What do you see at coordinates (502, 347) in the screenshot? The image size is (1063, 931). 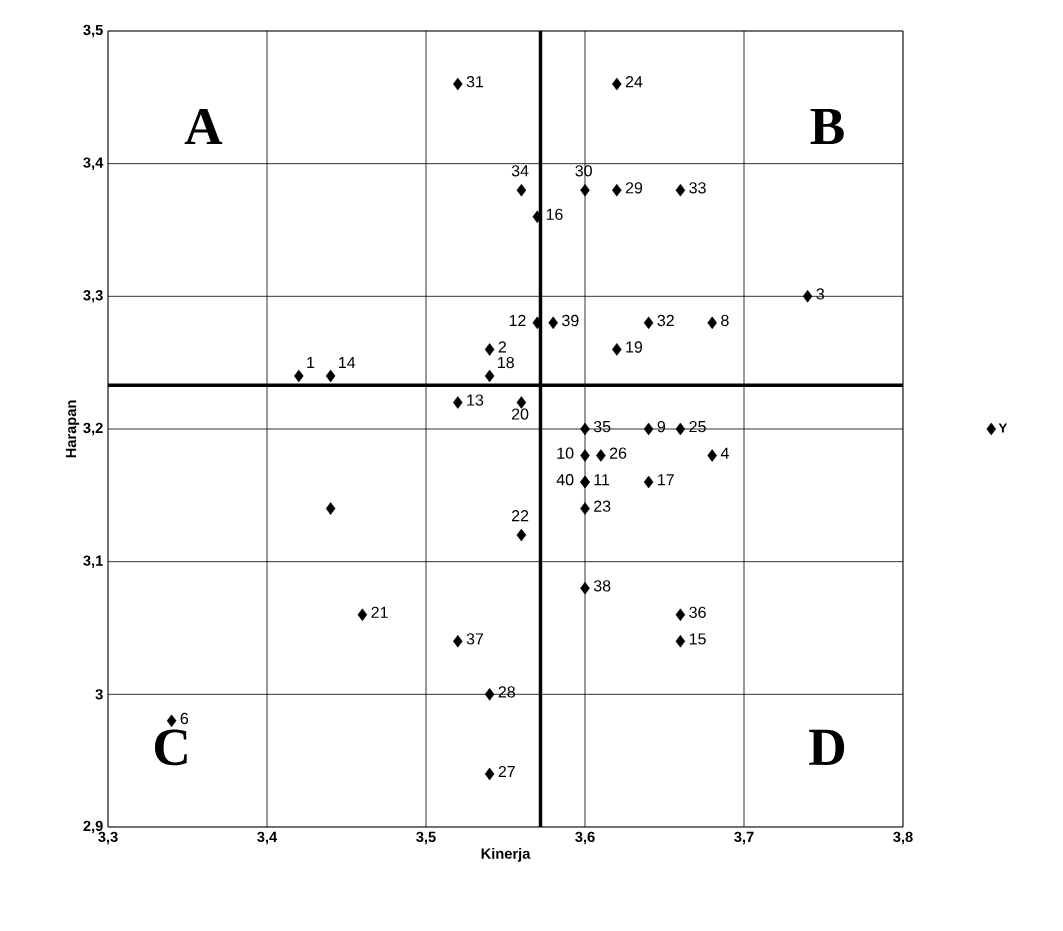 I see `annotation: 2` at bounding box center [502, 347].